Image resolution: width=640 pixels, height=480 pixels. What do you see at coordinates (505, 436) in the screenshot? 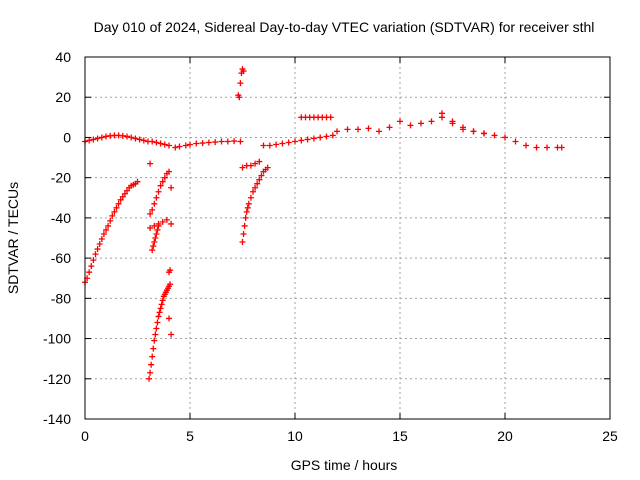
I see `x-tick-label: 20` at bounding box center [505, 436].